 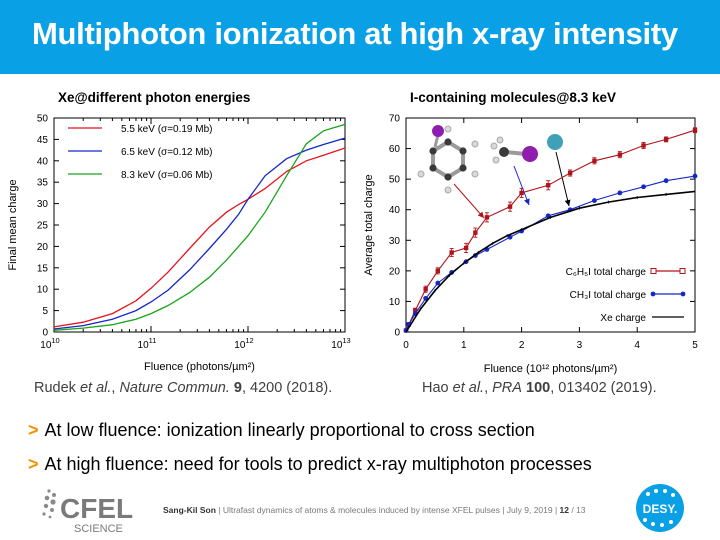 What do you see at coordinates (580, 345) in the screenshot?
I see `x-tick-label: 3` at bounding box center [580, 345].